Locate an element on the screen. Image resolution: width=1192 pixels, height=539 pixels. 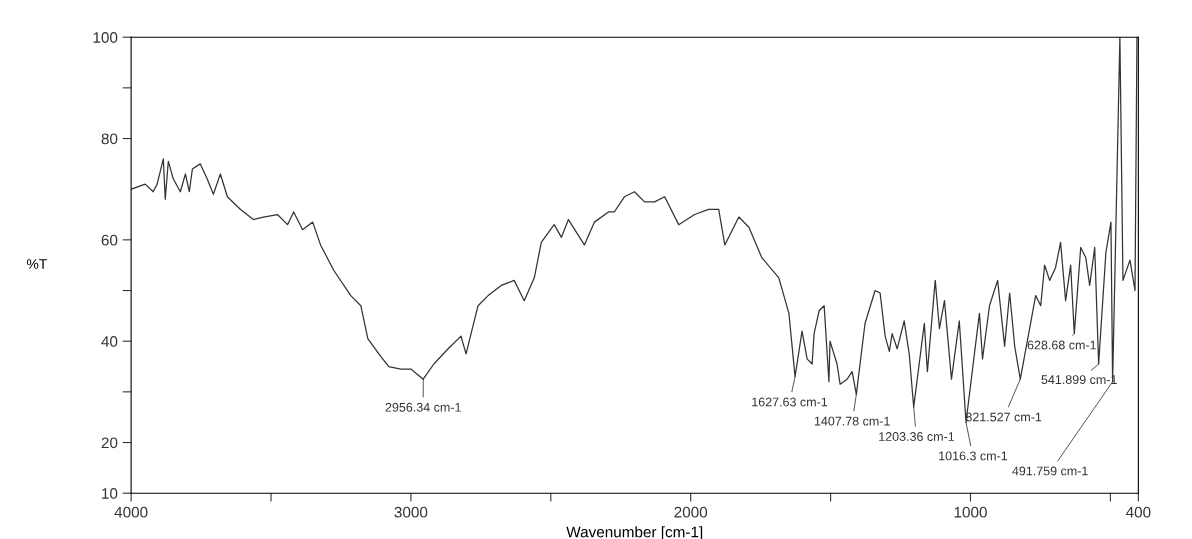
y-tick-label: 100 is located at coordinates (105, 37).